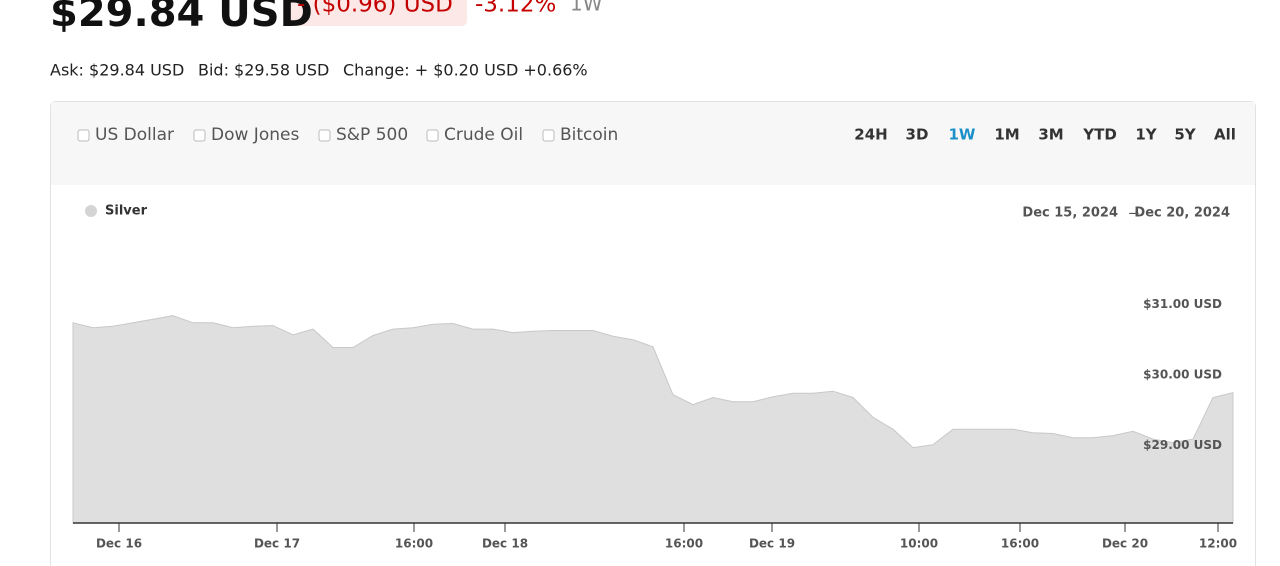 Image resolution: width=1280 pixels, height=566 pixels. What do you see at coordinates (263, 70) in the screenshot?
I see `bid: Bid: $29.58 USD` at bounding box center [263, 70].